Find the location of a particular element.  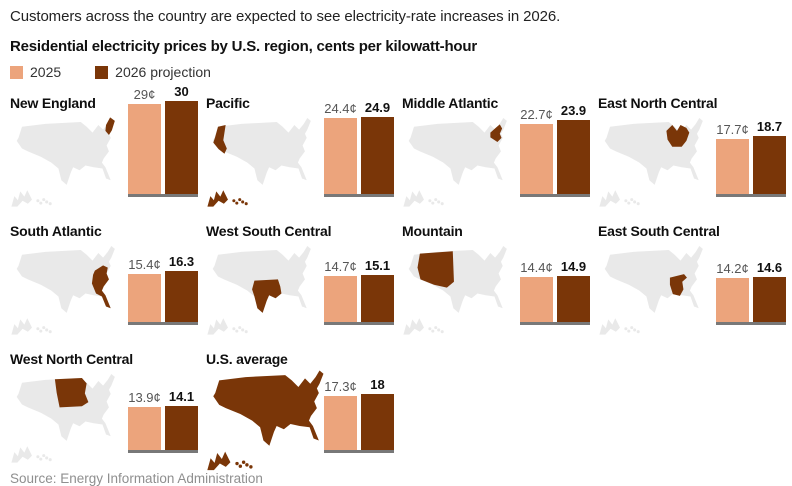

bar-column-2025: 15.4¢ is located at coordinates (144, 289).